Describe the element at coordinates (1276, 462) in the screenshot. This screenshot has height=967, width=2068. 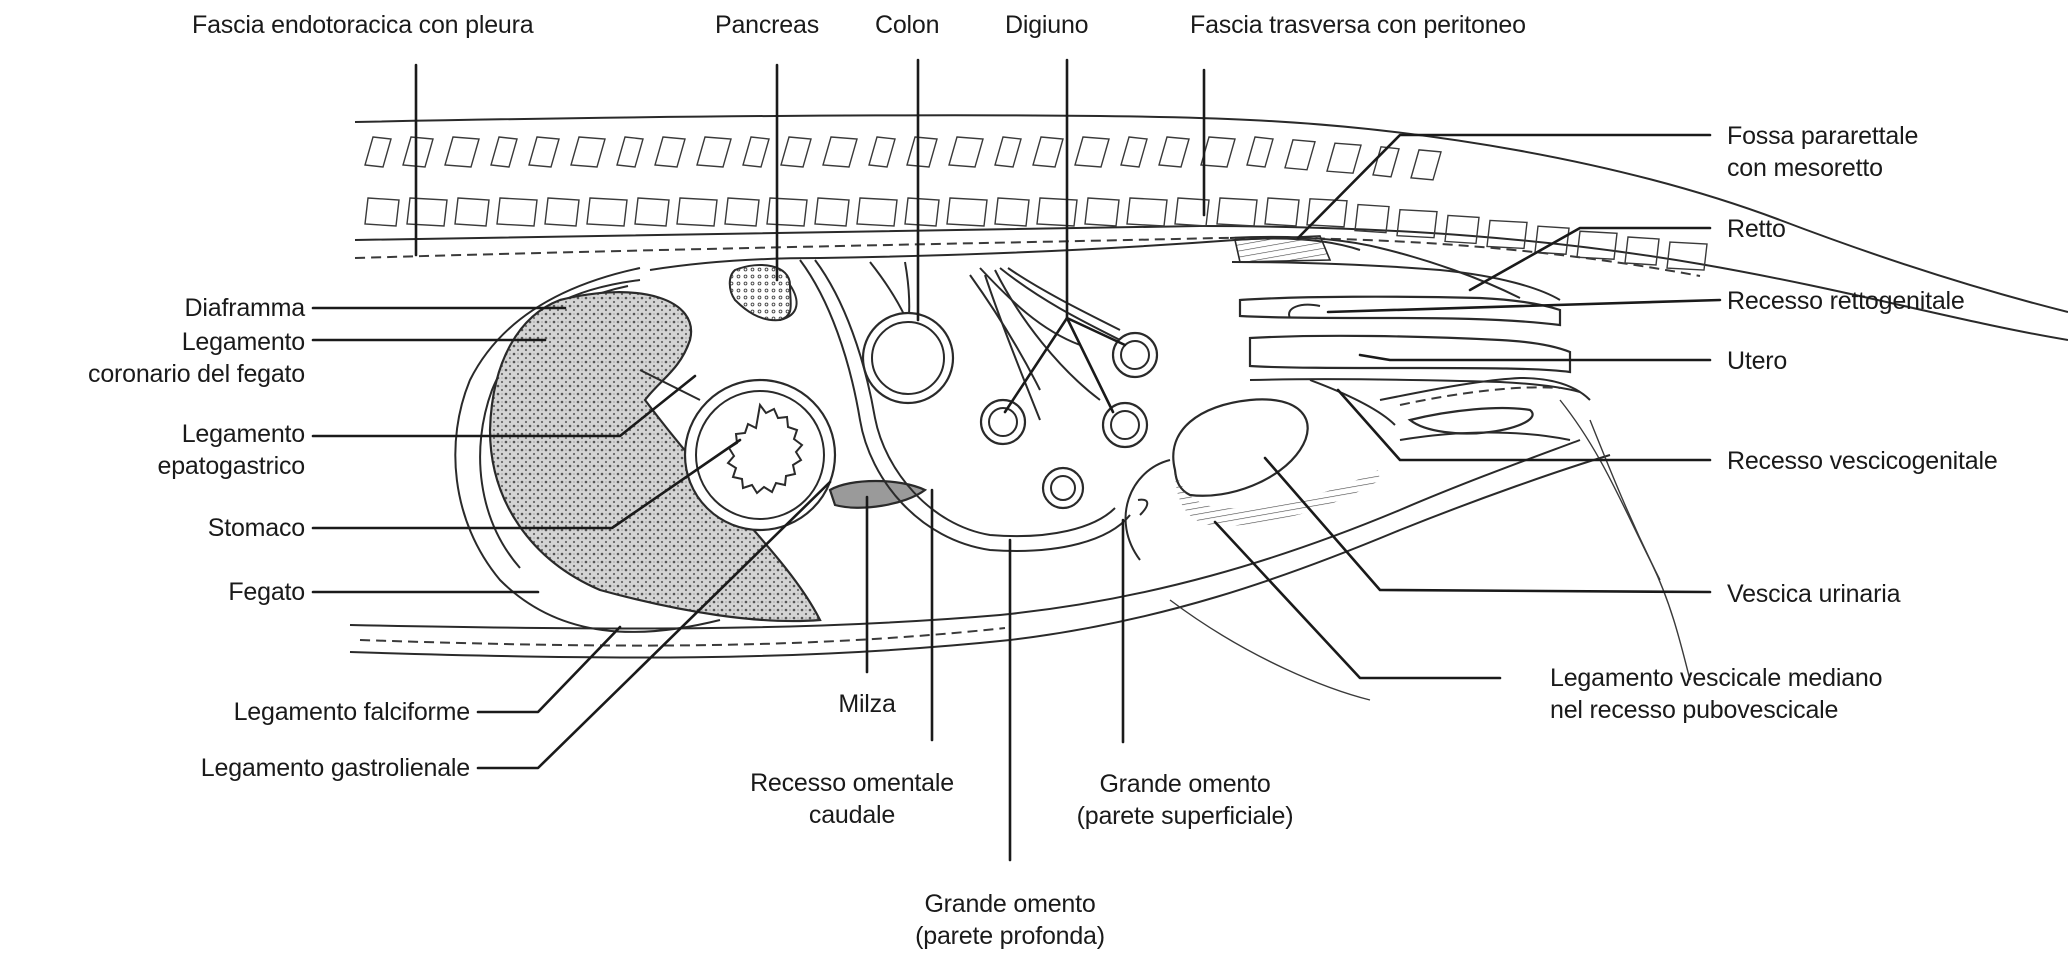
I see `urinary-bladder` at that location.